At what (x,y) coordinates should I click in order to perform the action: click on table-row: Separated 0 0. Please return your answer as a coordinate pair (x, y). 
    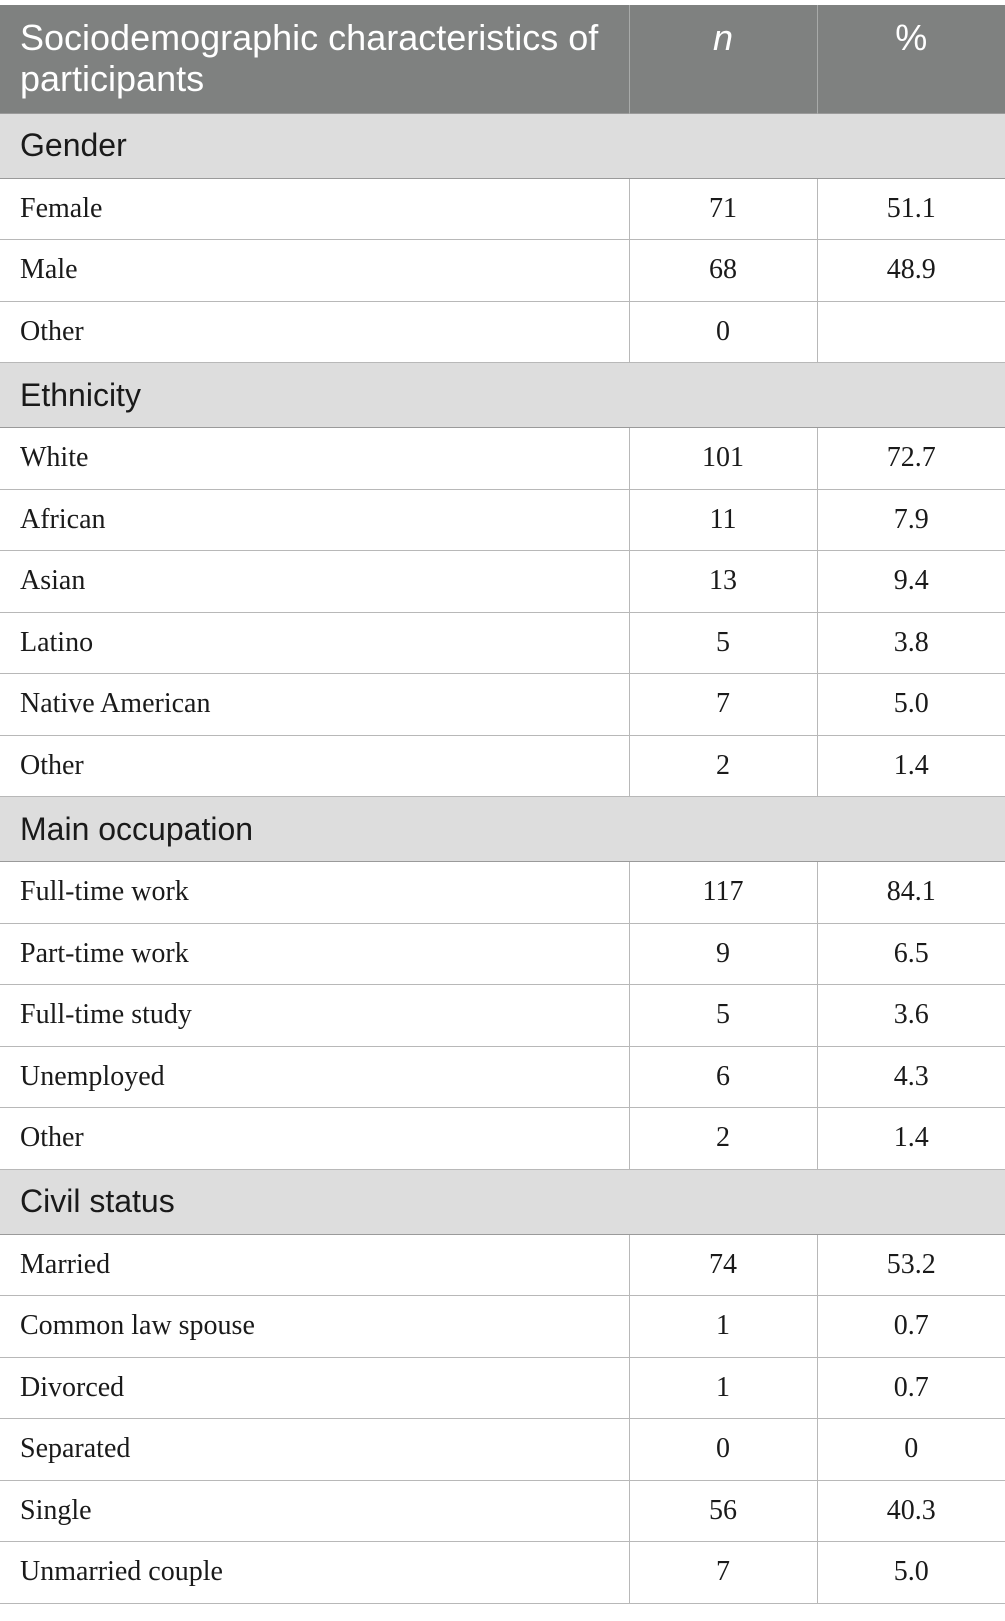
    Looking at the image, I should click on (502, 1449).